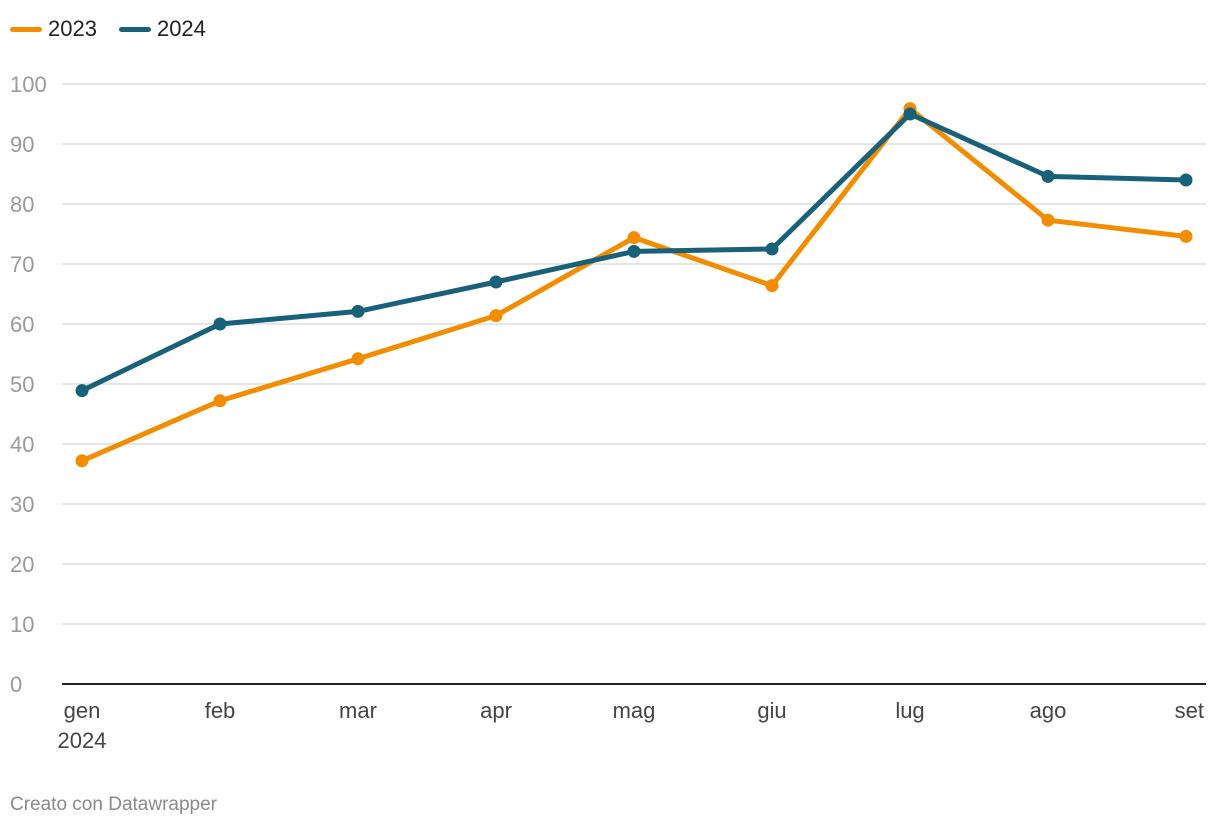 The width and height of the screenshot is (1220, 830). Describe the element at coordinates (771, 710) in the screenshot. I see `x-tick-label-giu: giu` at that location.